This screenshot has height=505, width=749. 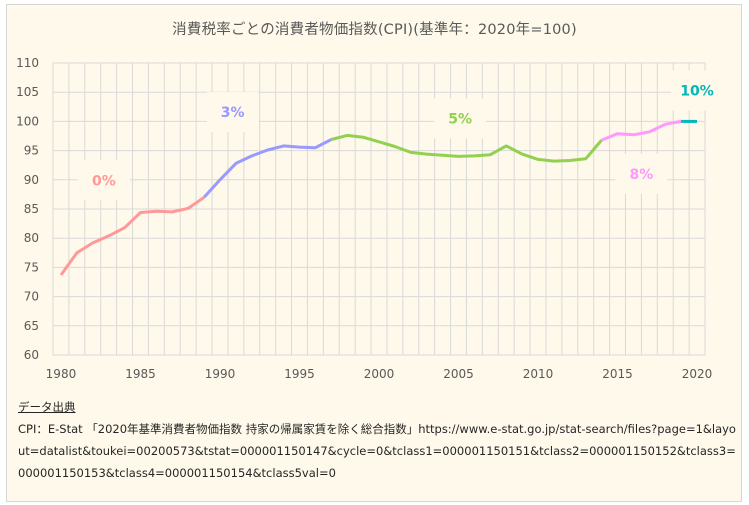 What do you see at coordinates (458, 374) in the screenshot?
I see `x-tick-label: 2005` at bounding box center [458, 374].